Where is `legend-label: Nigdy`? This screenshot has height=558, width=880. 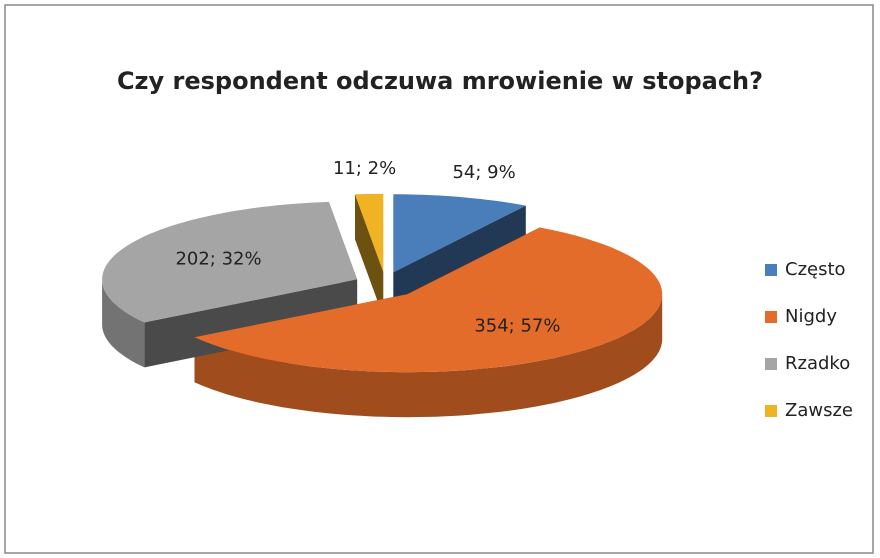 legend-label: Nigdy is located at coordinates (811, 316).